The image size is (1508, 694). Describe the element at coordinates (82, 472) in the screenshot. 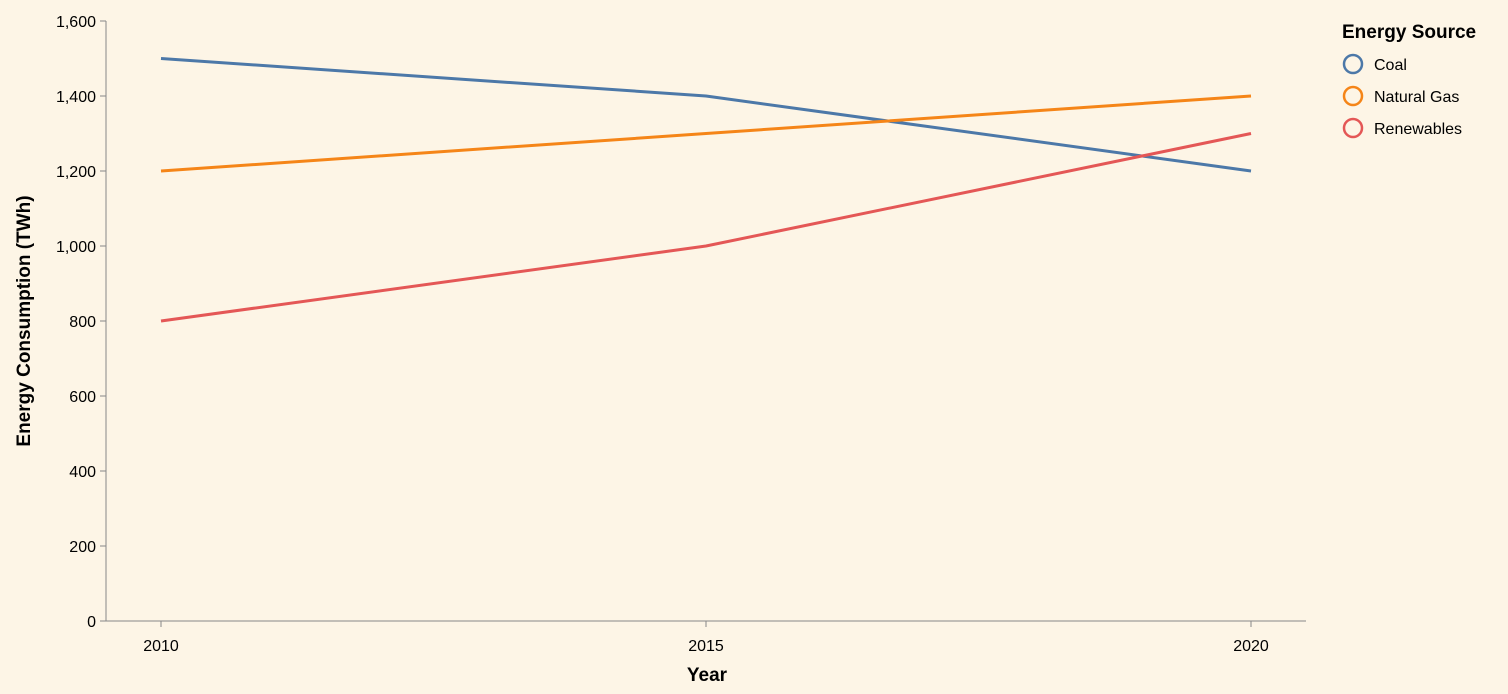

I see `y-tick-label: 400` at that location.